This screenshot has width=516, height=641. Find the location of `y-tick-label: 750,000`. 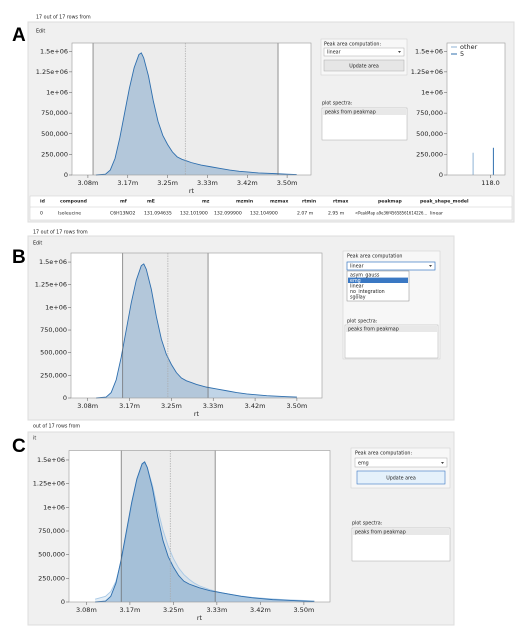

y-tick-label: 750,000 is located at coordinates (51, 531).